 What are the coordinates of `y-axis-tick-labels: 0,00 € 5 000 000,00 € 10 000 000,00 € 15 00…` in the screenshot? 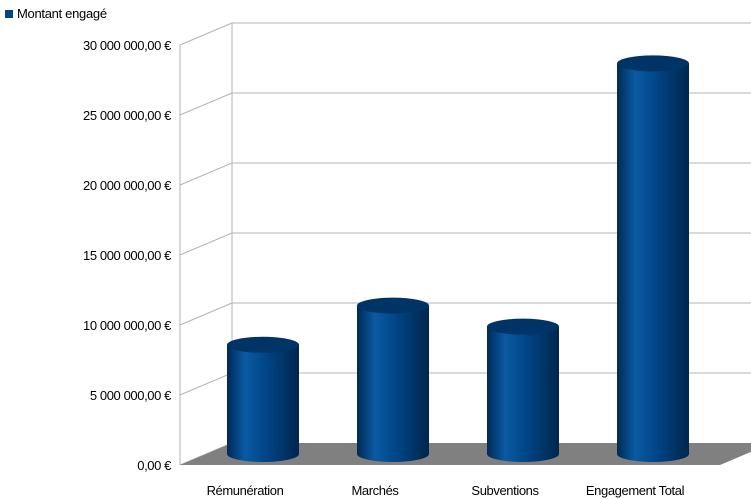 It's located at (128, 255).